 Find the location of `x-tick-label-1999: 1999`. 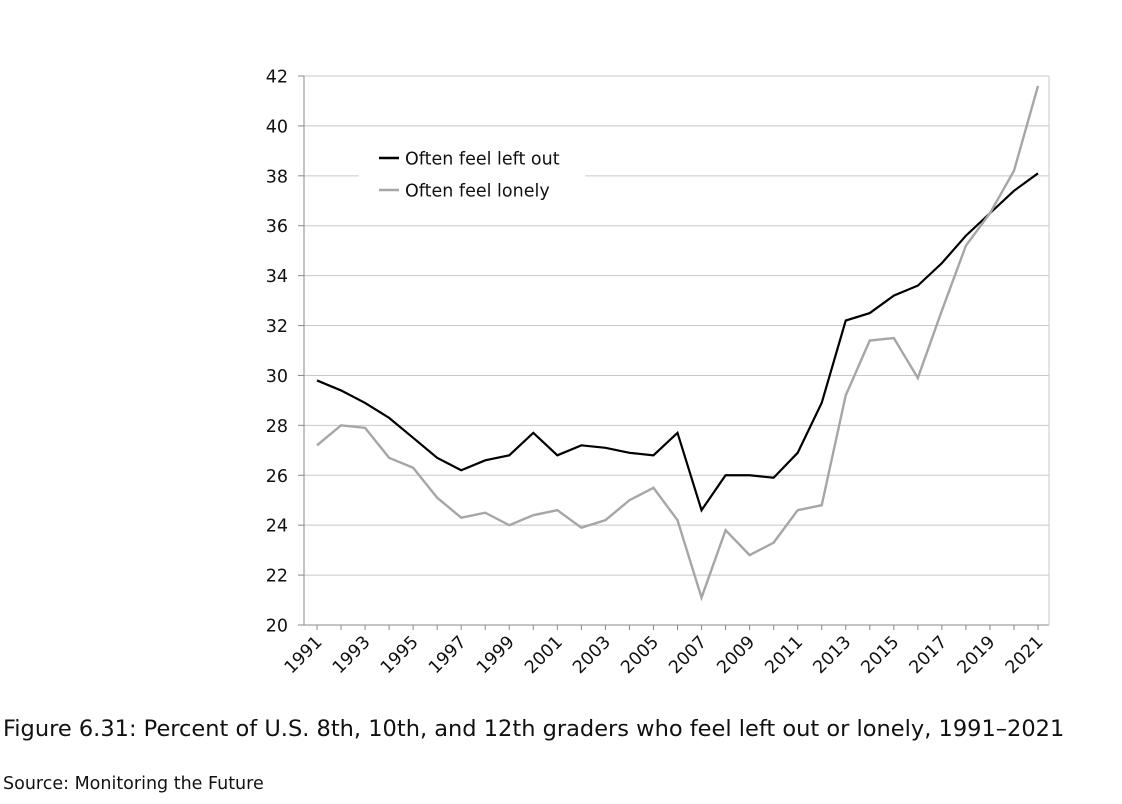

x-tick-label-1999: 1999 is located at coordinates (496, 655).